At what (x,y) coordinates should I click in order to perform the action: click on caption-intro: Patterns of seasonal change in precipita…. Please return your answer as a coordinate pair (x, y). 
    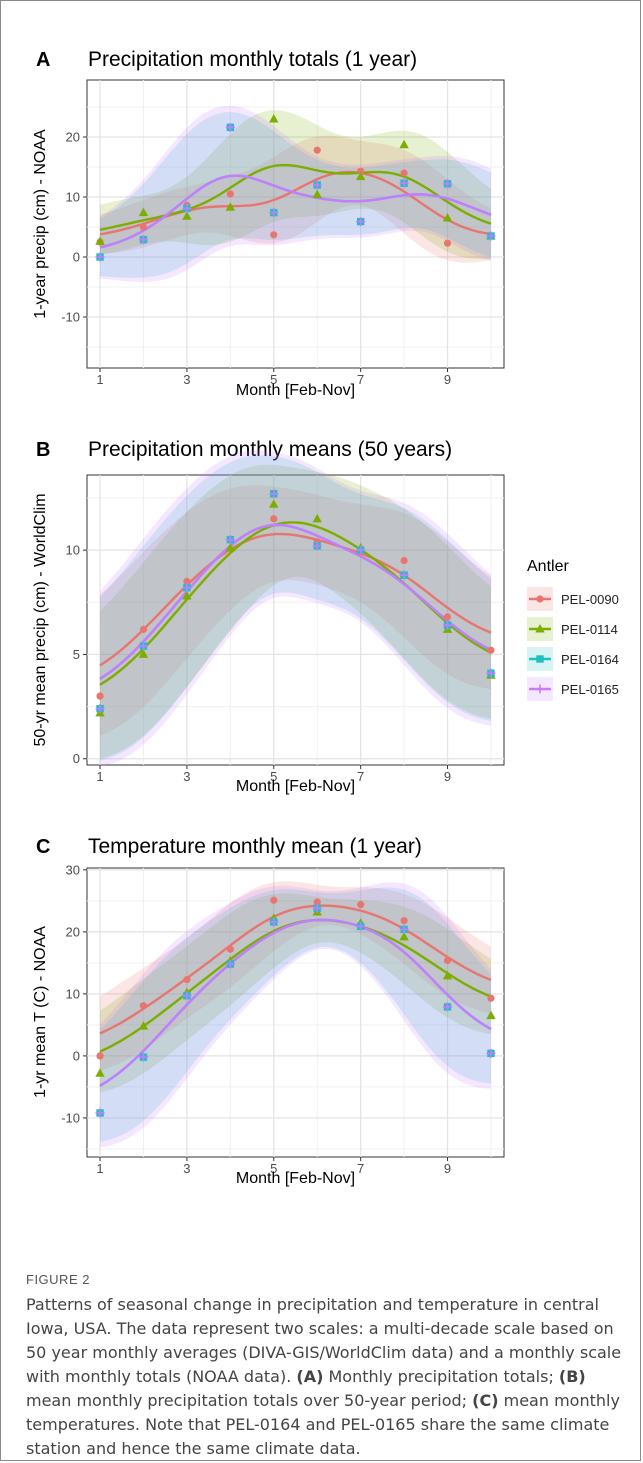
    Looking at the image, I should click on (324, 1340).